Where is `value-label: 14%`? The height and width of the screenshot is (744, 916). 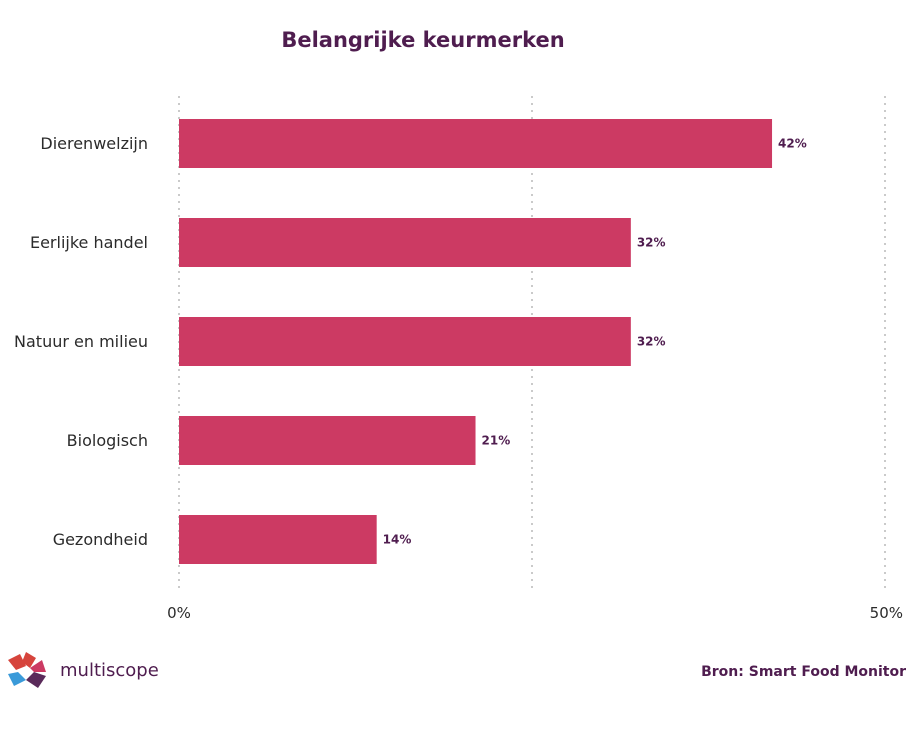 value-label: 14% is located at coordinates (397, 540).